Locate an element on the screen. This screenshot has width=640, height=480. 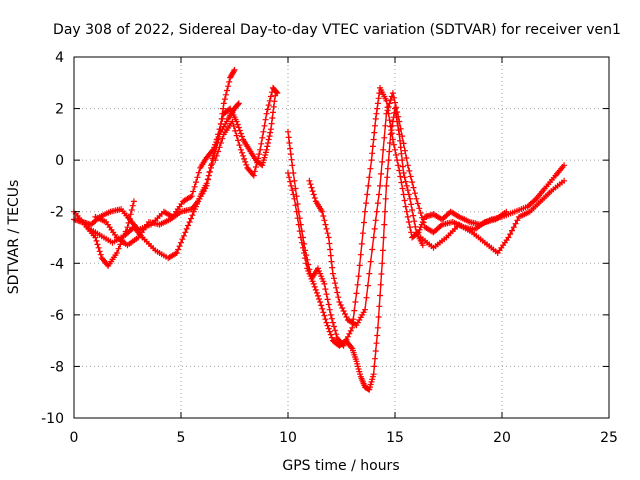
series-D is located at coordinates (185, 170).